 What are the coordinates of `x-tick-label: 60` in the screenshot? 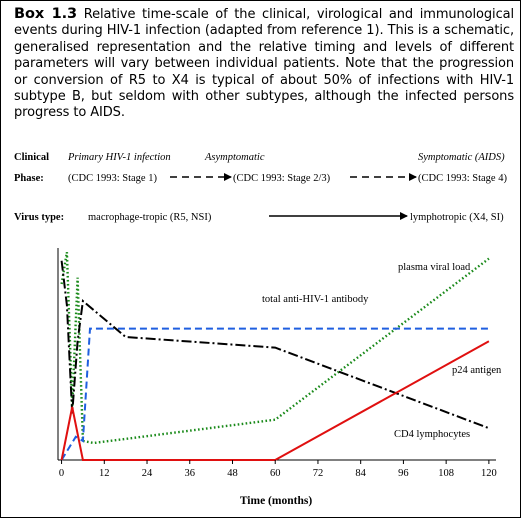 It's located at (275, 473).